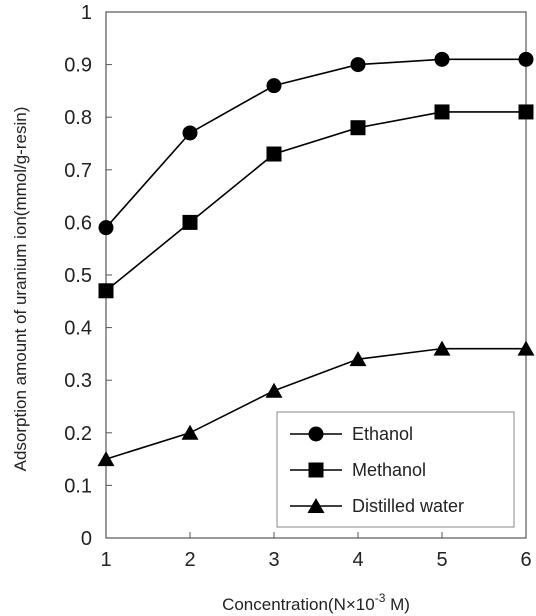 This screenshot has width=536, height=616. What do you see at coordinates (78, 118) in the screenshot?
I see `y-tick-label: 0.8` at bounding box center [78, 118].